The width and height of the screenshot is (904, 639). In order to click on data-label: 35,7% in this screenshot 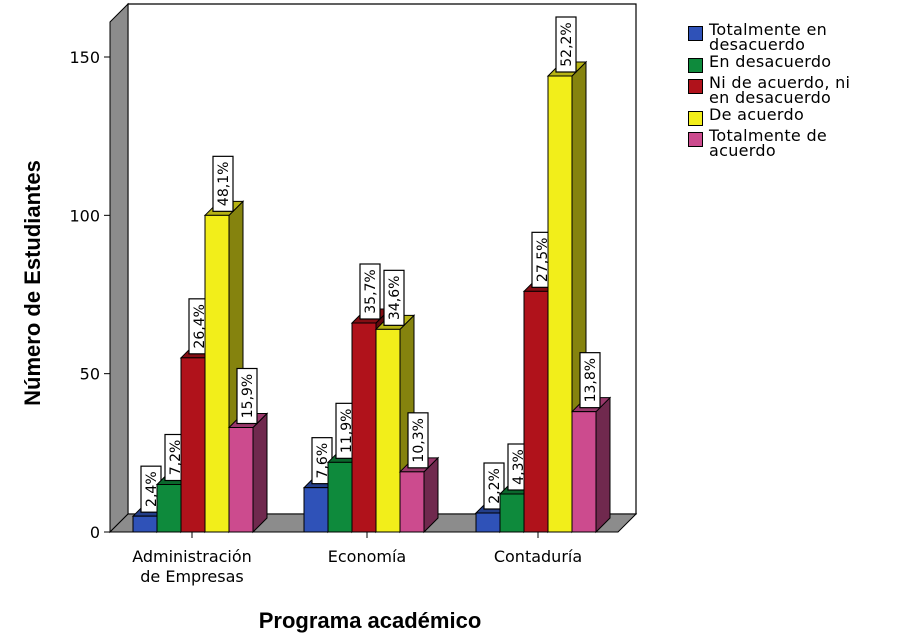, I will do `click(370, 291)`.